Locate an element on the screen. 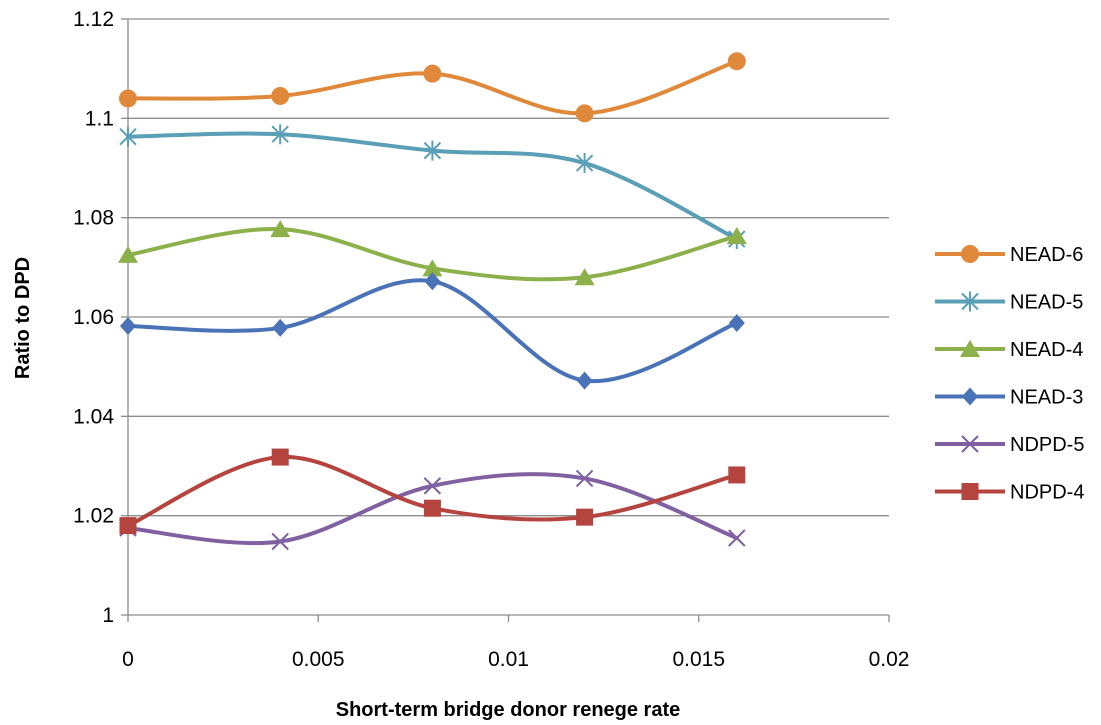  x-tick-label: 0.005 is located at coordinates (318, 659).